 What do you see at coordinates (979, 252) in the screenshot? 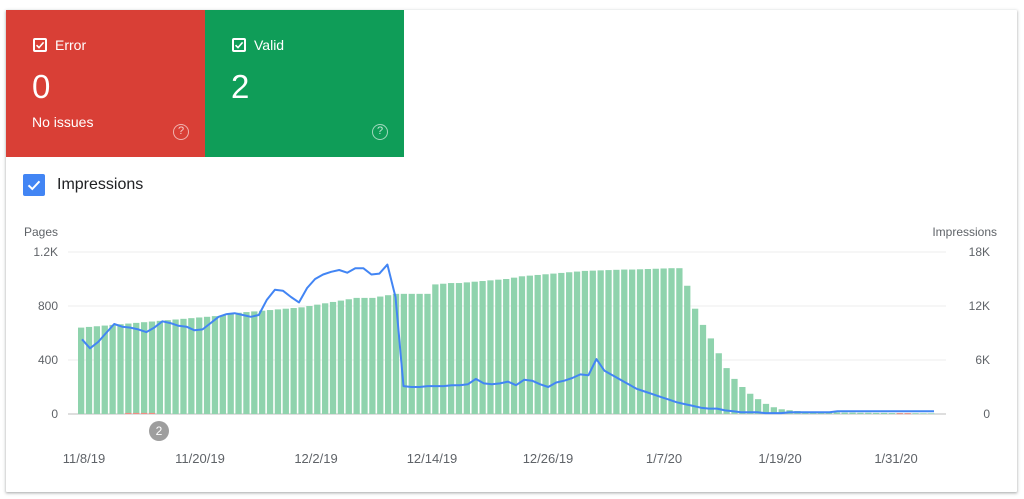
I see `right-axis-tick-label: 18K` at bounding box center [979, 252].